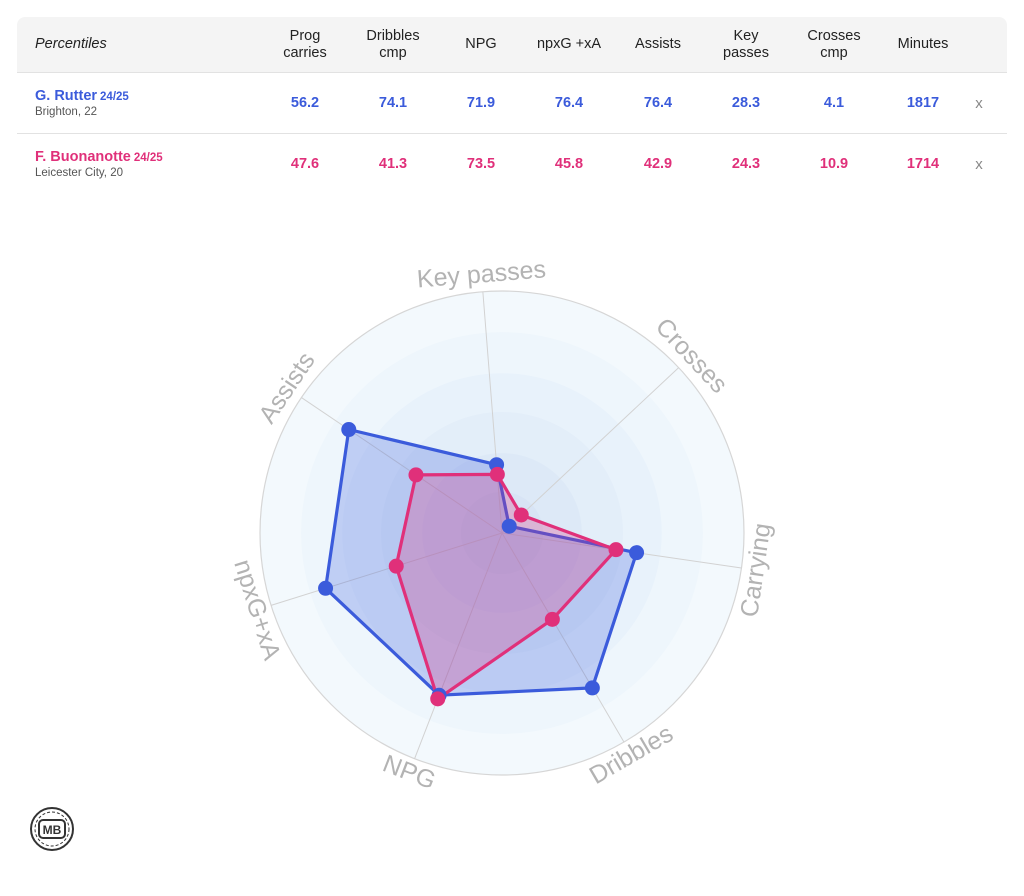  Describe the element at coordinates (66, 96) in the screenshot. I see `player-name-text: G. Rutter` at that location.